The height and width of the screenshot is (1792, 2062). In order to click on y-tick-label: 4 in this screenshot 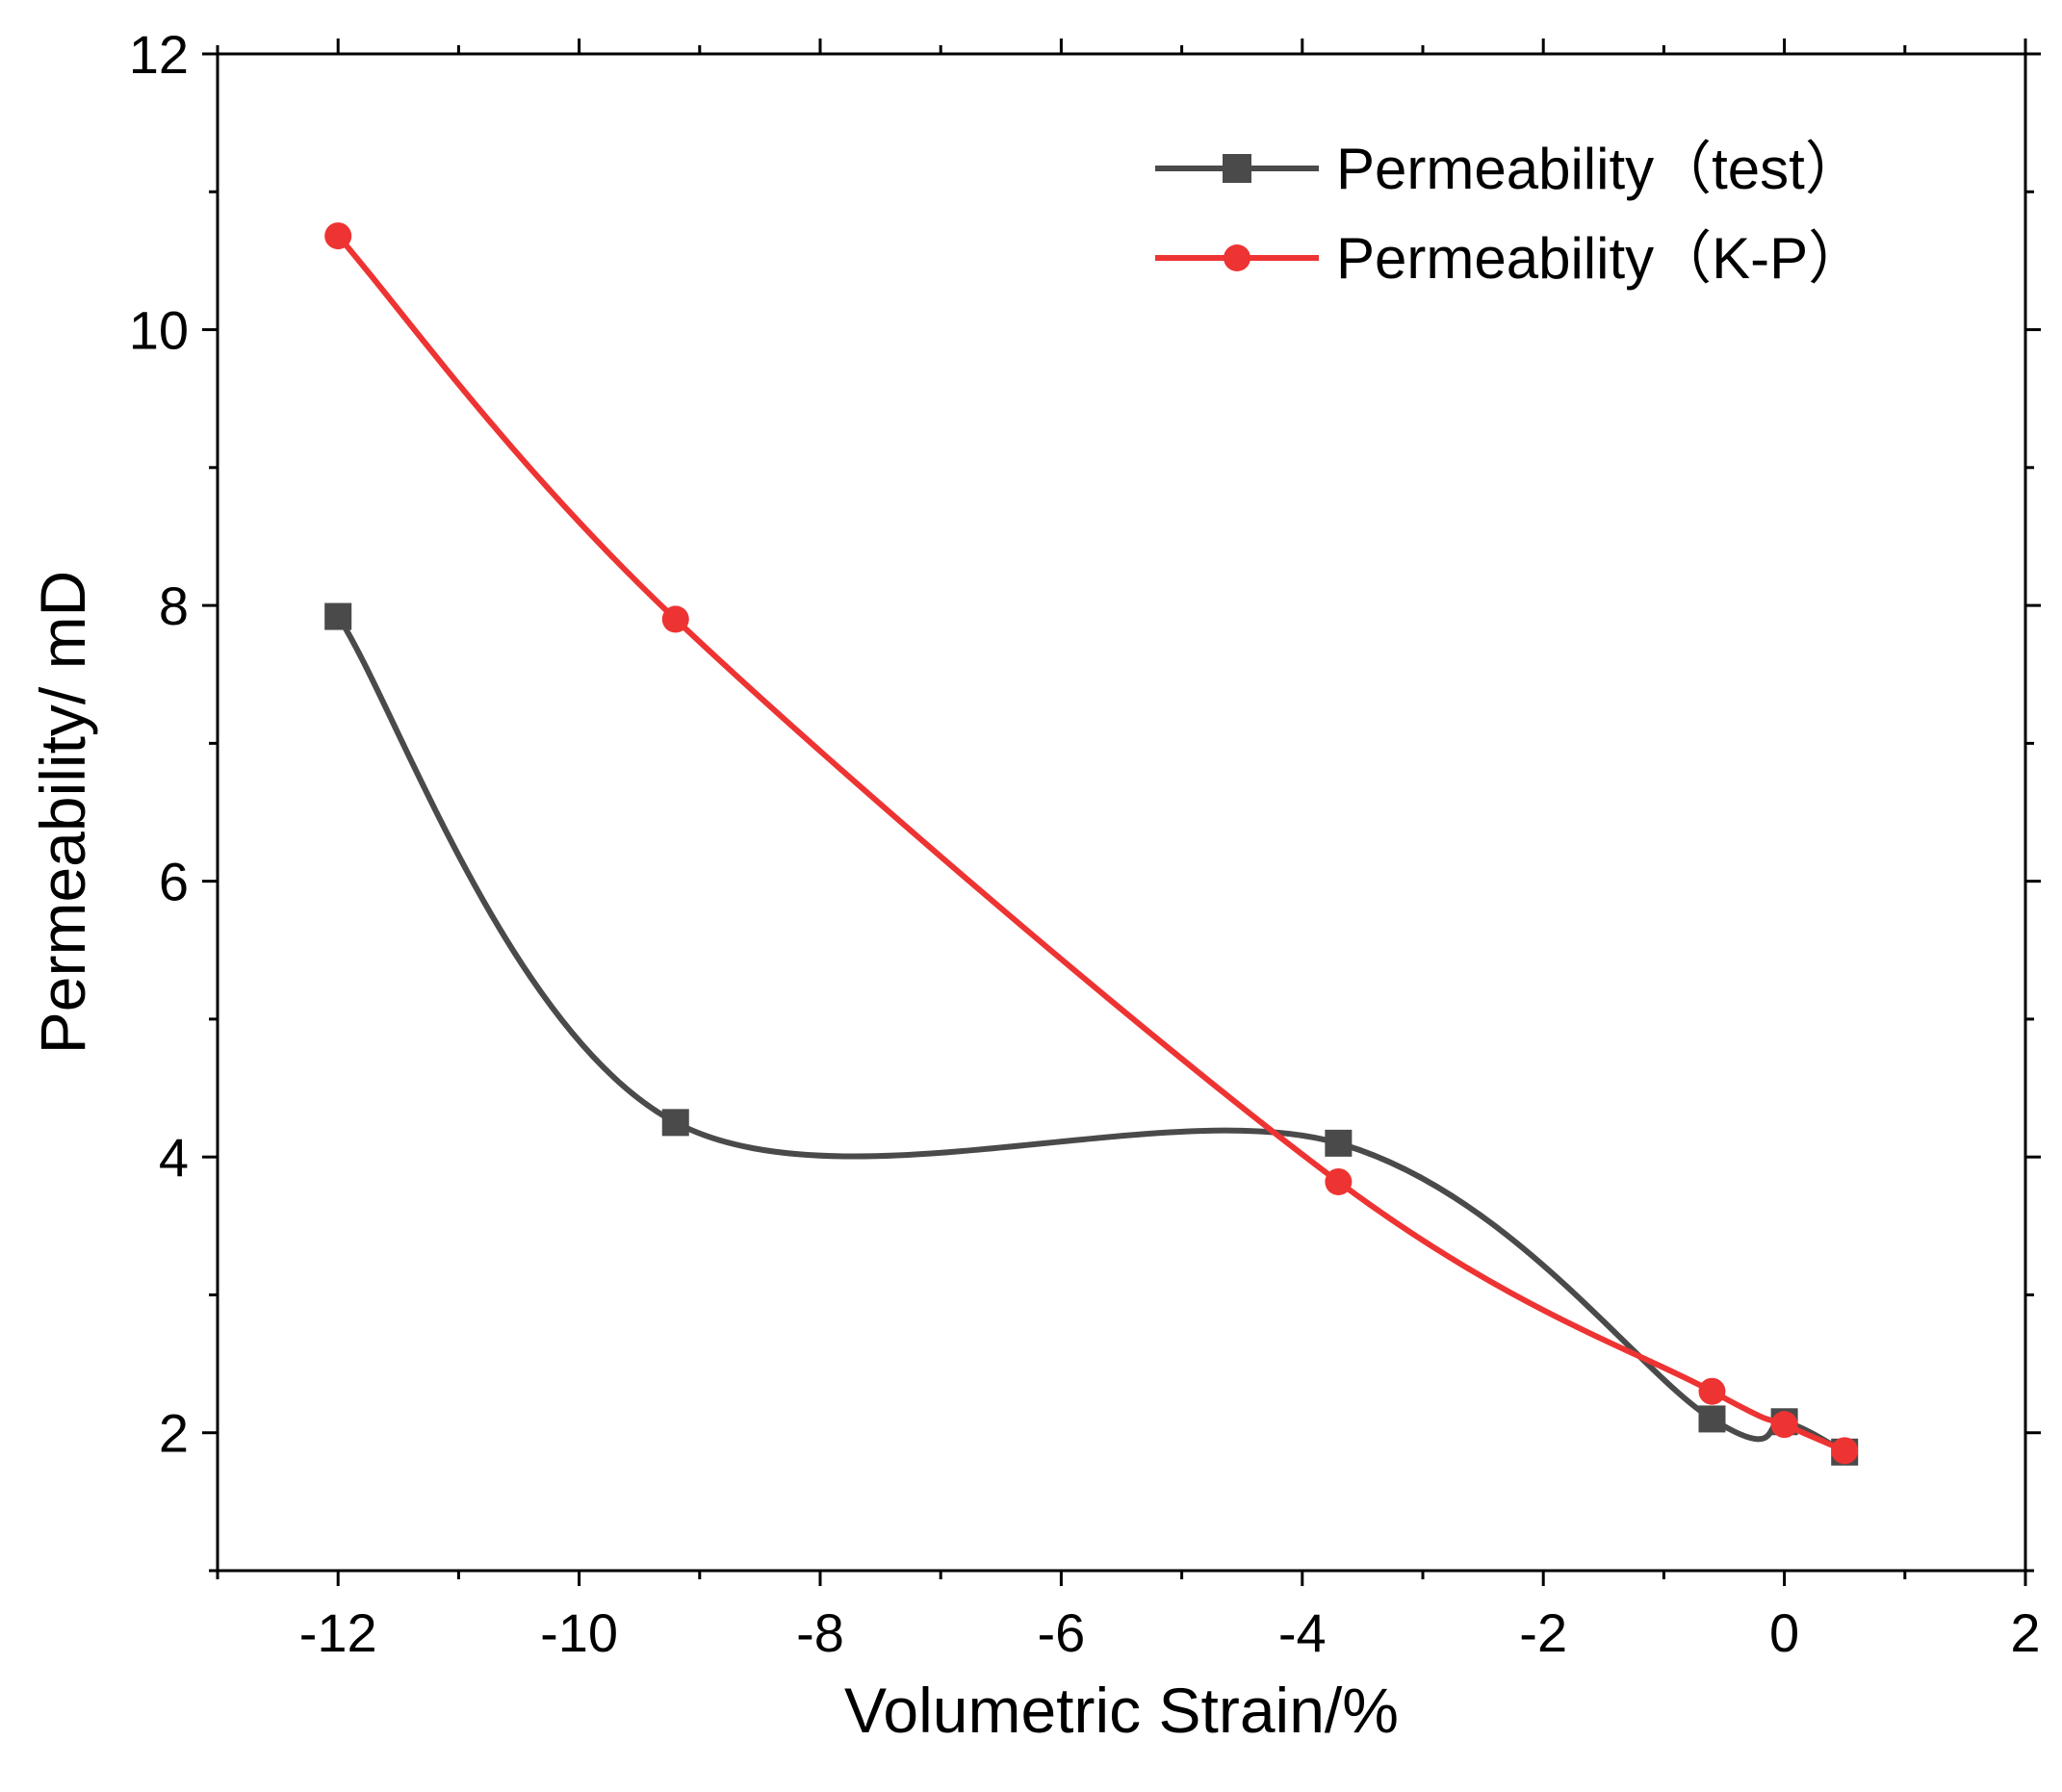, I will do `click(174, 1157)`.